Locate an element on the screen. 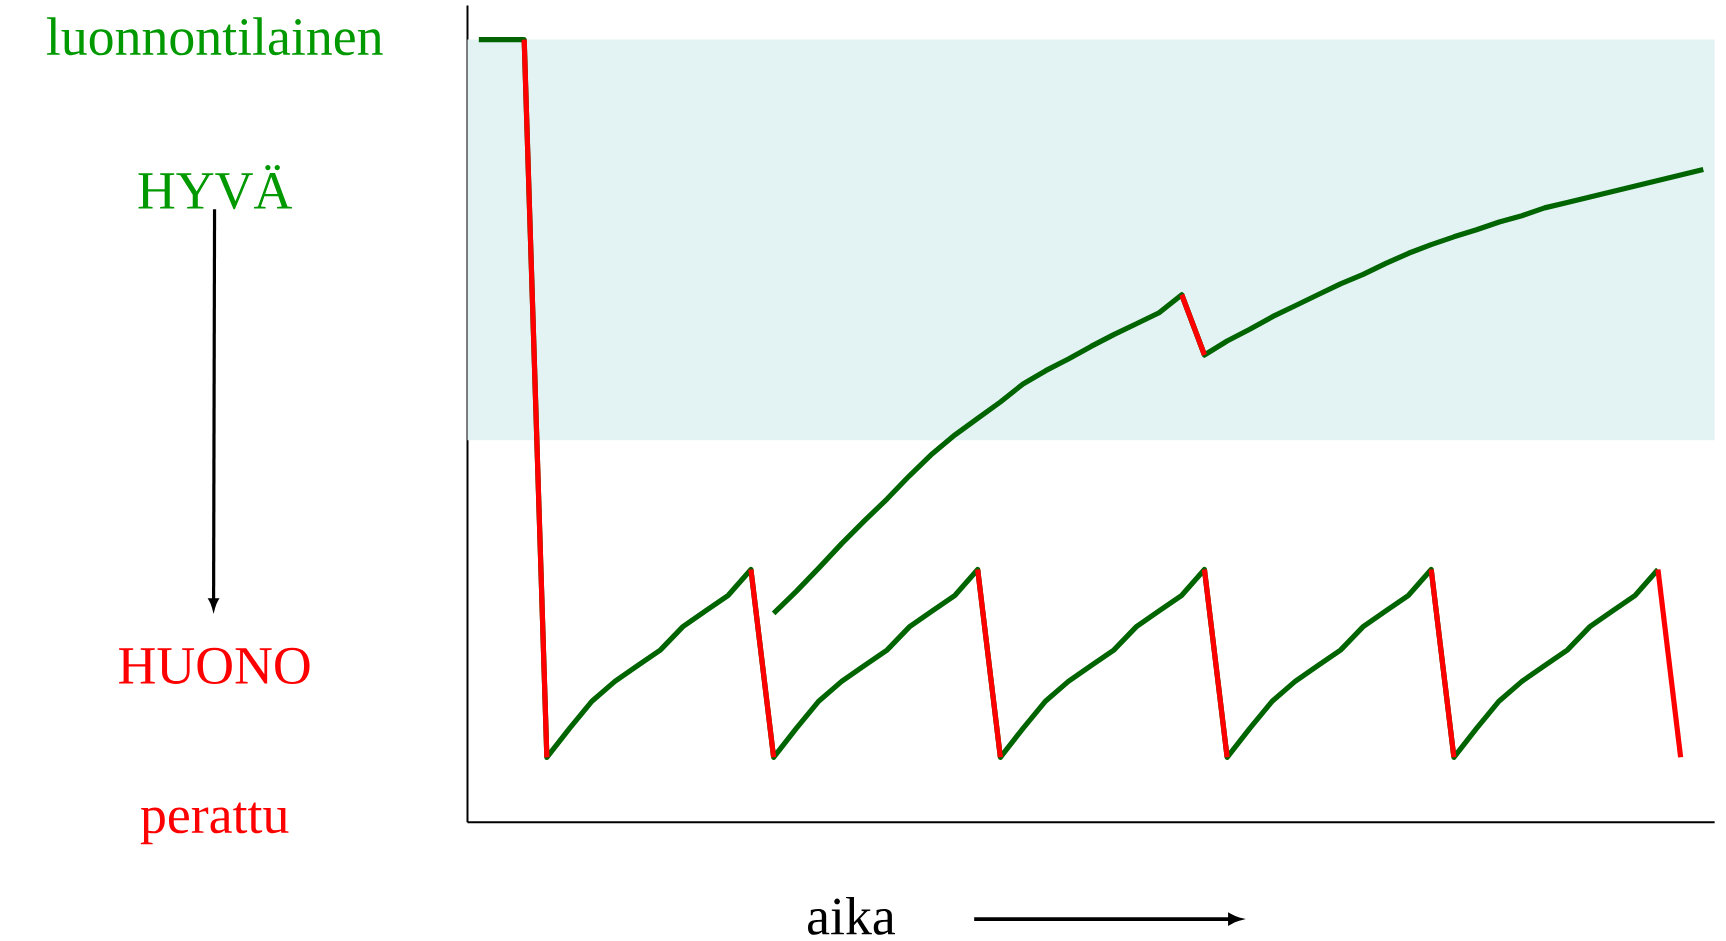  text: HUONO is located at coordinates (214, 665).